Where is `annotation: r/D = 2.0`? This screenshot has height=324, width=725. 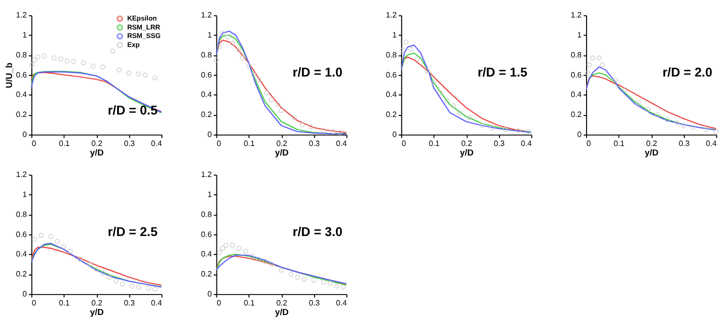
annotation: r/D = 2.0 is located at coordinates (687, 72).